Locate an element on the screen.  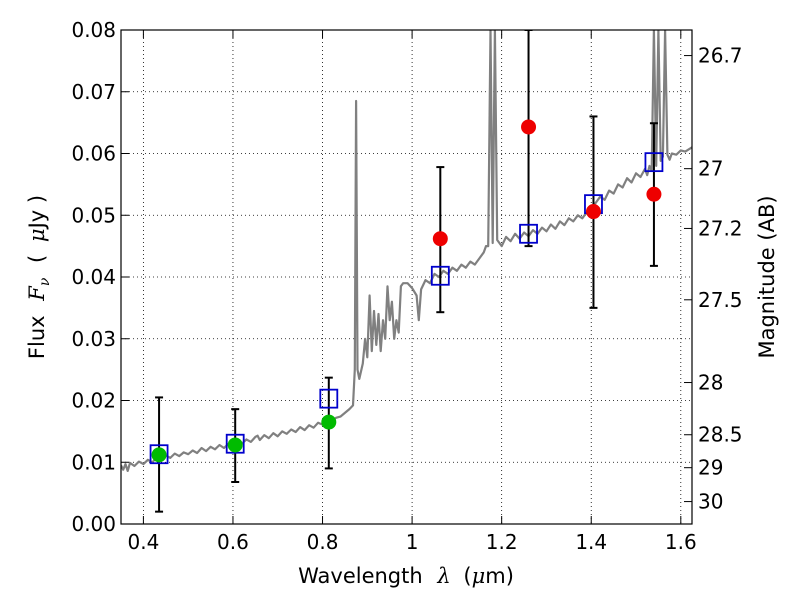
y2-tick-label: 26.7 is located at coordinates (720, 56).